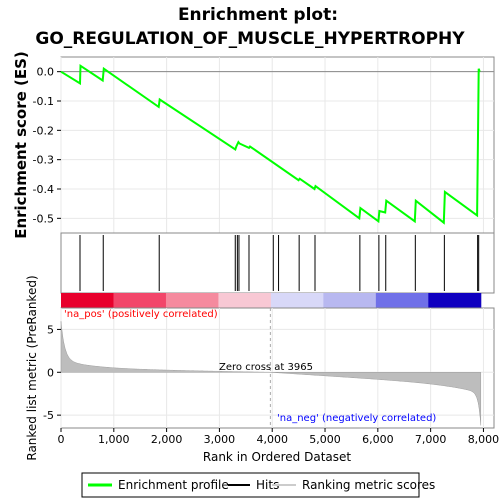  What do you see at coordinates (272, 439) in the screenshot?
I see `x-tick-label: 4,000` at bounding box center [272, 439].